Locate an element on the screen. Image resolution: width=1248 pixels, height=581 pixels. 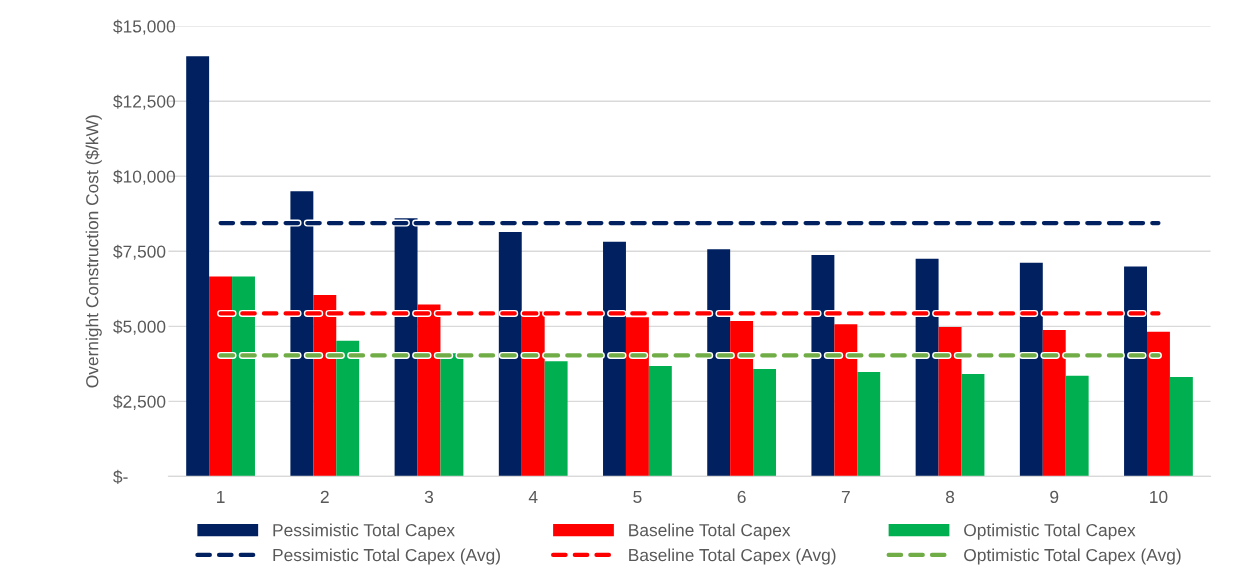
legend-label: Pessimistic Total Capex is located at coordinates (364, 531).